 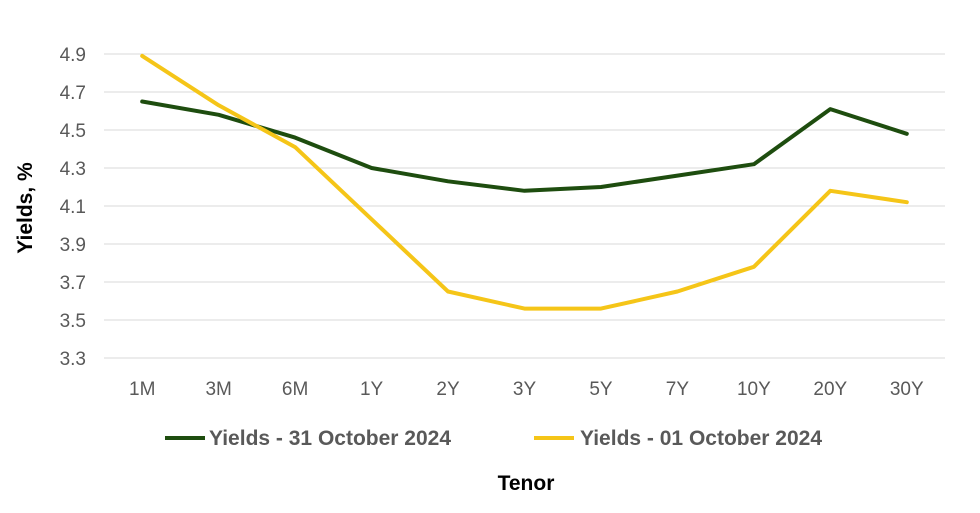 I want to click on x-axis-ticks: 1M 3M 6M 1Y 2Y 3Y 5Y 7Y 10Y 20Y 30Y, so click(x=526, y=389).